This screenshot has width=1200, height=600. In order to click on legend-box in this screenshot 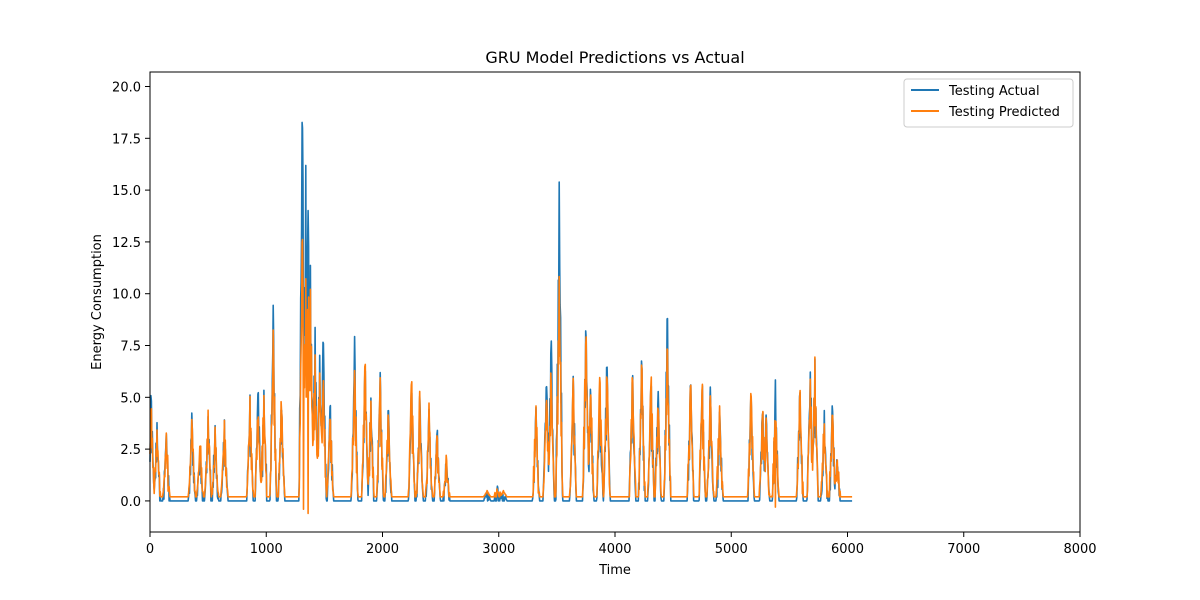, I will do `click(988, 103)`.